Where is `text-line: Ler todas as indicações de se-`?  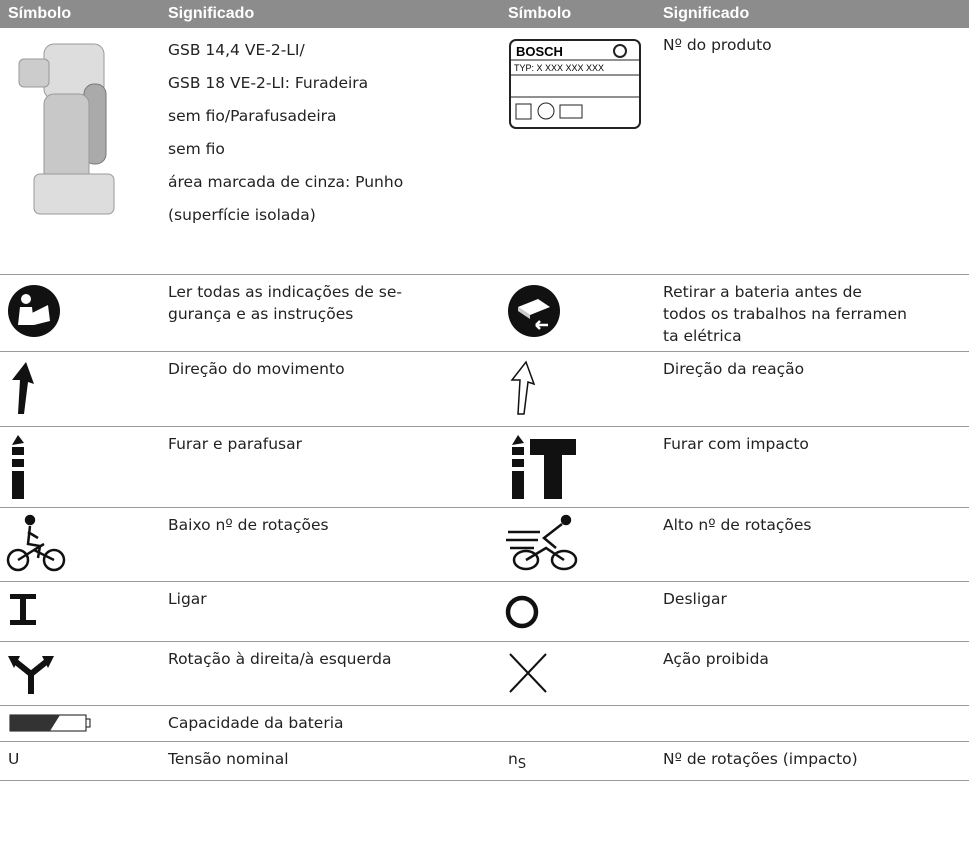
text-line: Ler todas as indicações de se- is located at coordinates (285, 291).